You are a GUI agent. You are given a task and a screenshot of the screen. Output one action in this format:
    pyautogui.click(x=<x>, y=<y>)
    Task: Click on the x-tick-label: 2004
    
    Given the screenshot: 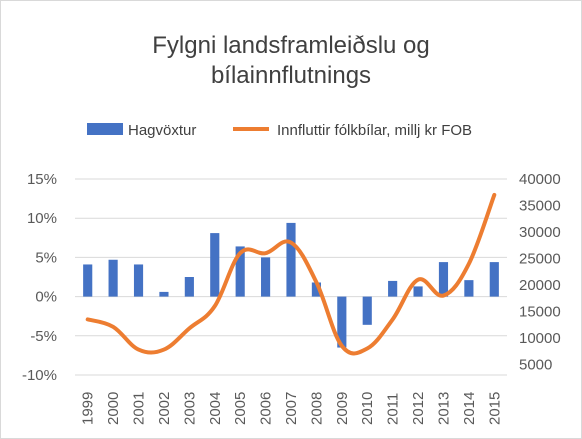 What is the action you would take?
    pyautogui.click(x=215, y=408)
    